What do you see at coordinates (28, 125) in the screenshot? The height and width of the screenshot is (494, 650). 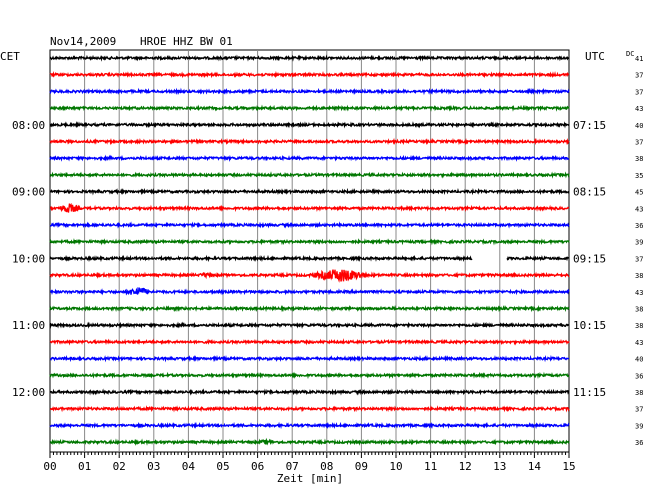 I see `cet-hour-label: 08:00` at bounding box center [28, 125].